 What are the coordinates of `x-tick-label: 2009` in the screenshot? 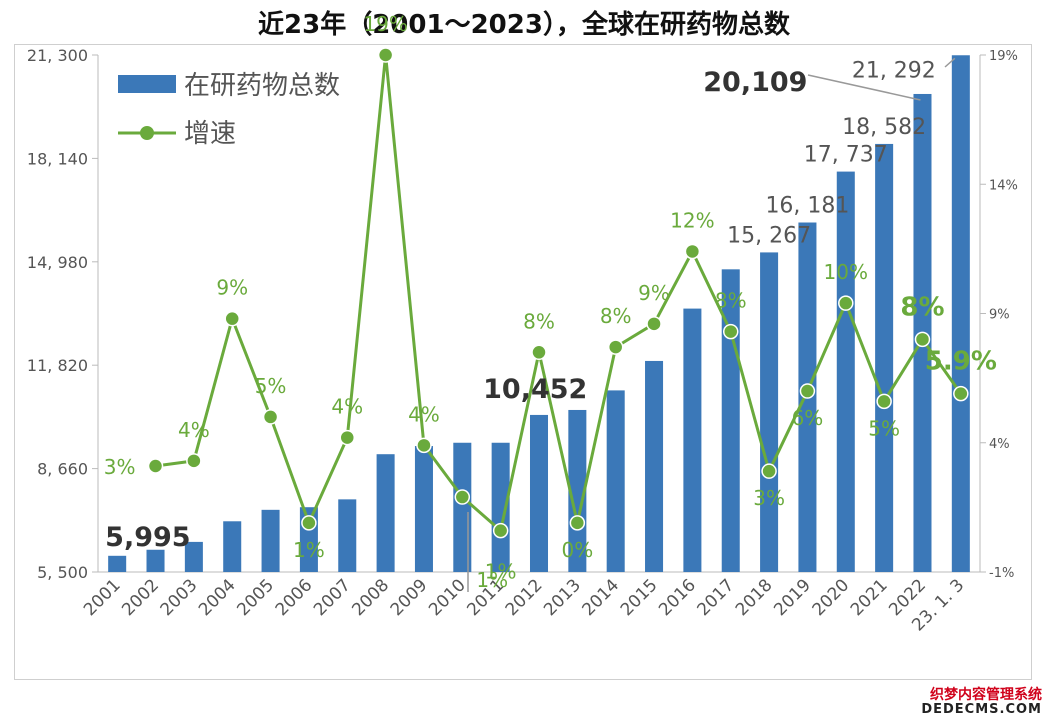 It's located at (409, 597).